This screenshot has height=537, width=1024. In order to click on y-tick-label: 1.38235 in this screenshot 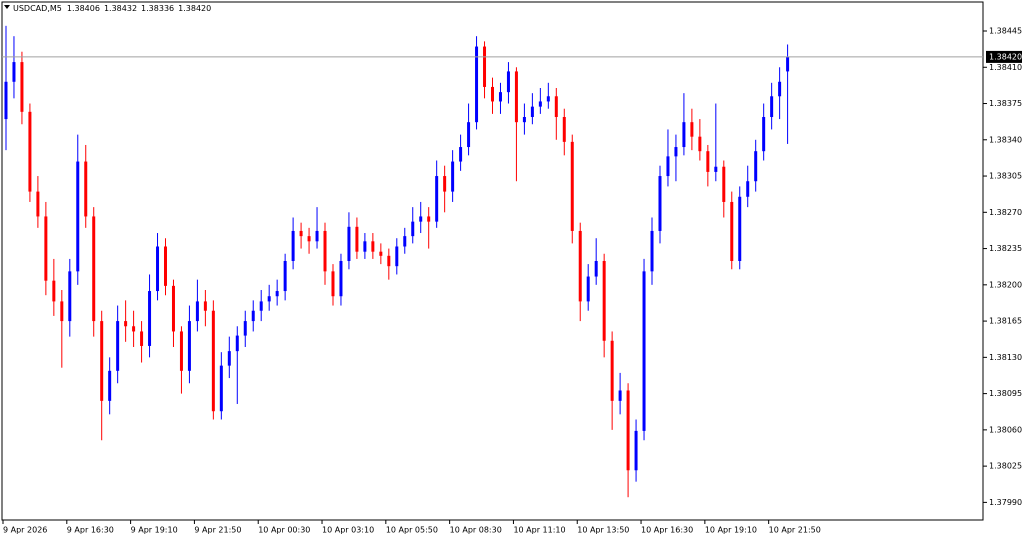, I will do `click(1005, 248)`.